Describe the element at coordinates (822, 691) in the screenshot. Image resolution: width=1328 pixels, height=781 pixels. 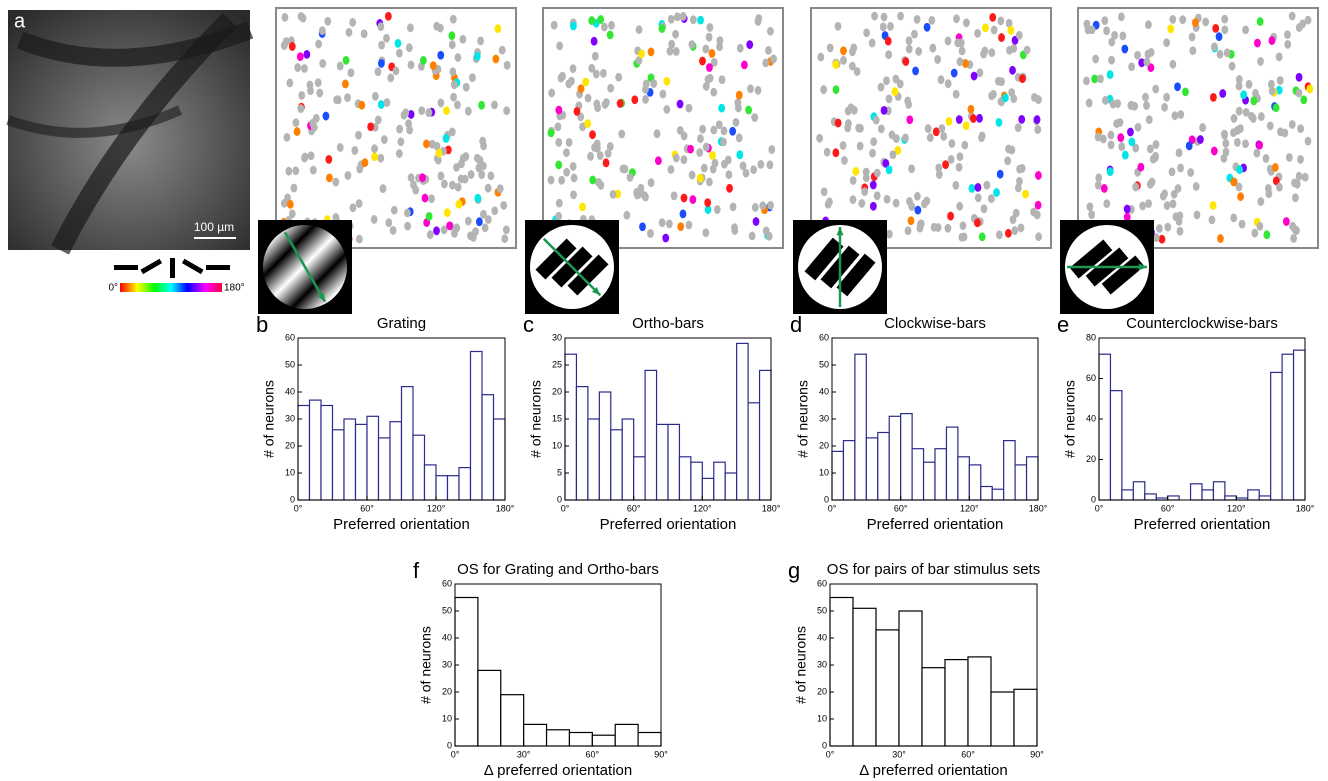
I see `y-tick-label: 20` at that location.